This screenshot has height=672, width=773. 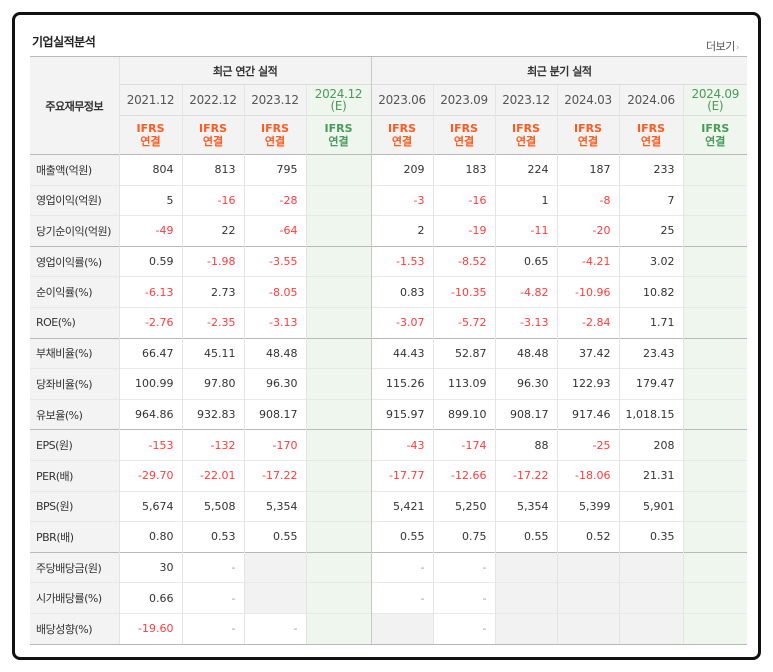 What do you see at coordinates (651, 353) in the screenshot?
I see `table-cell: 23.43` at bounding box center [651, 353].